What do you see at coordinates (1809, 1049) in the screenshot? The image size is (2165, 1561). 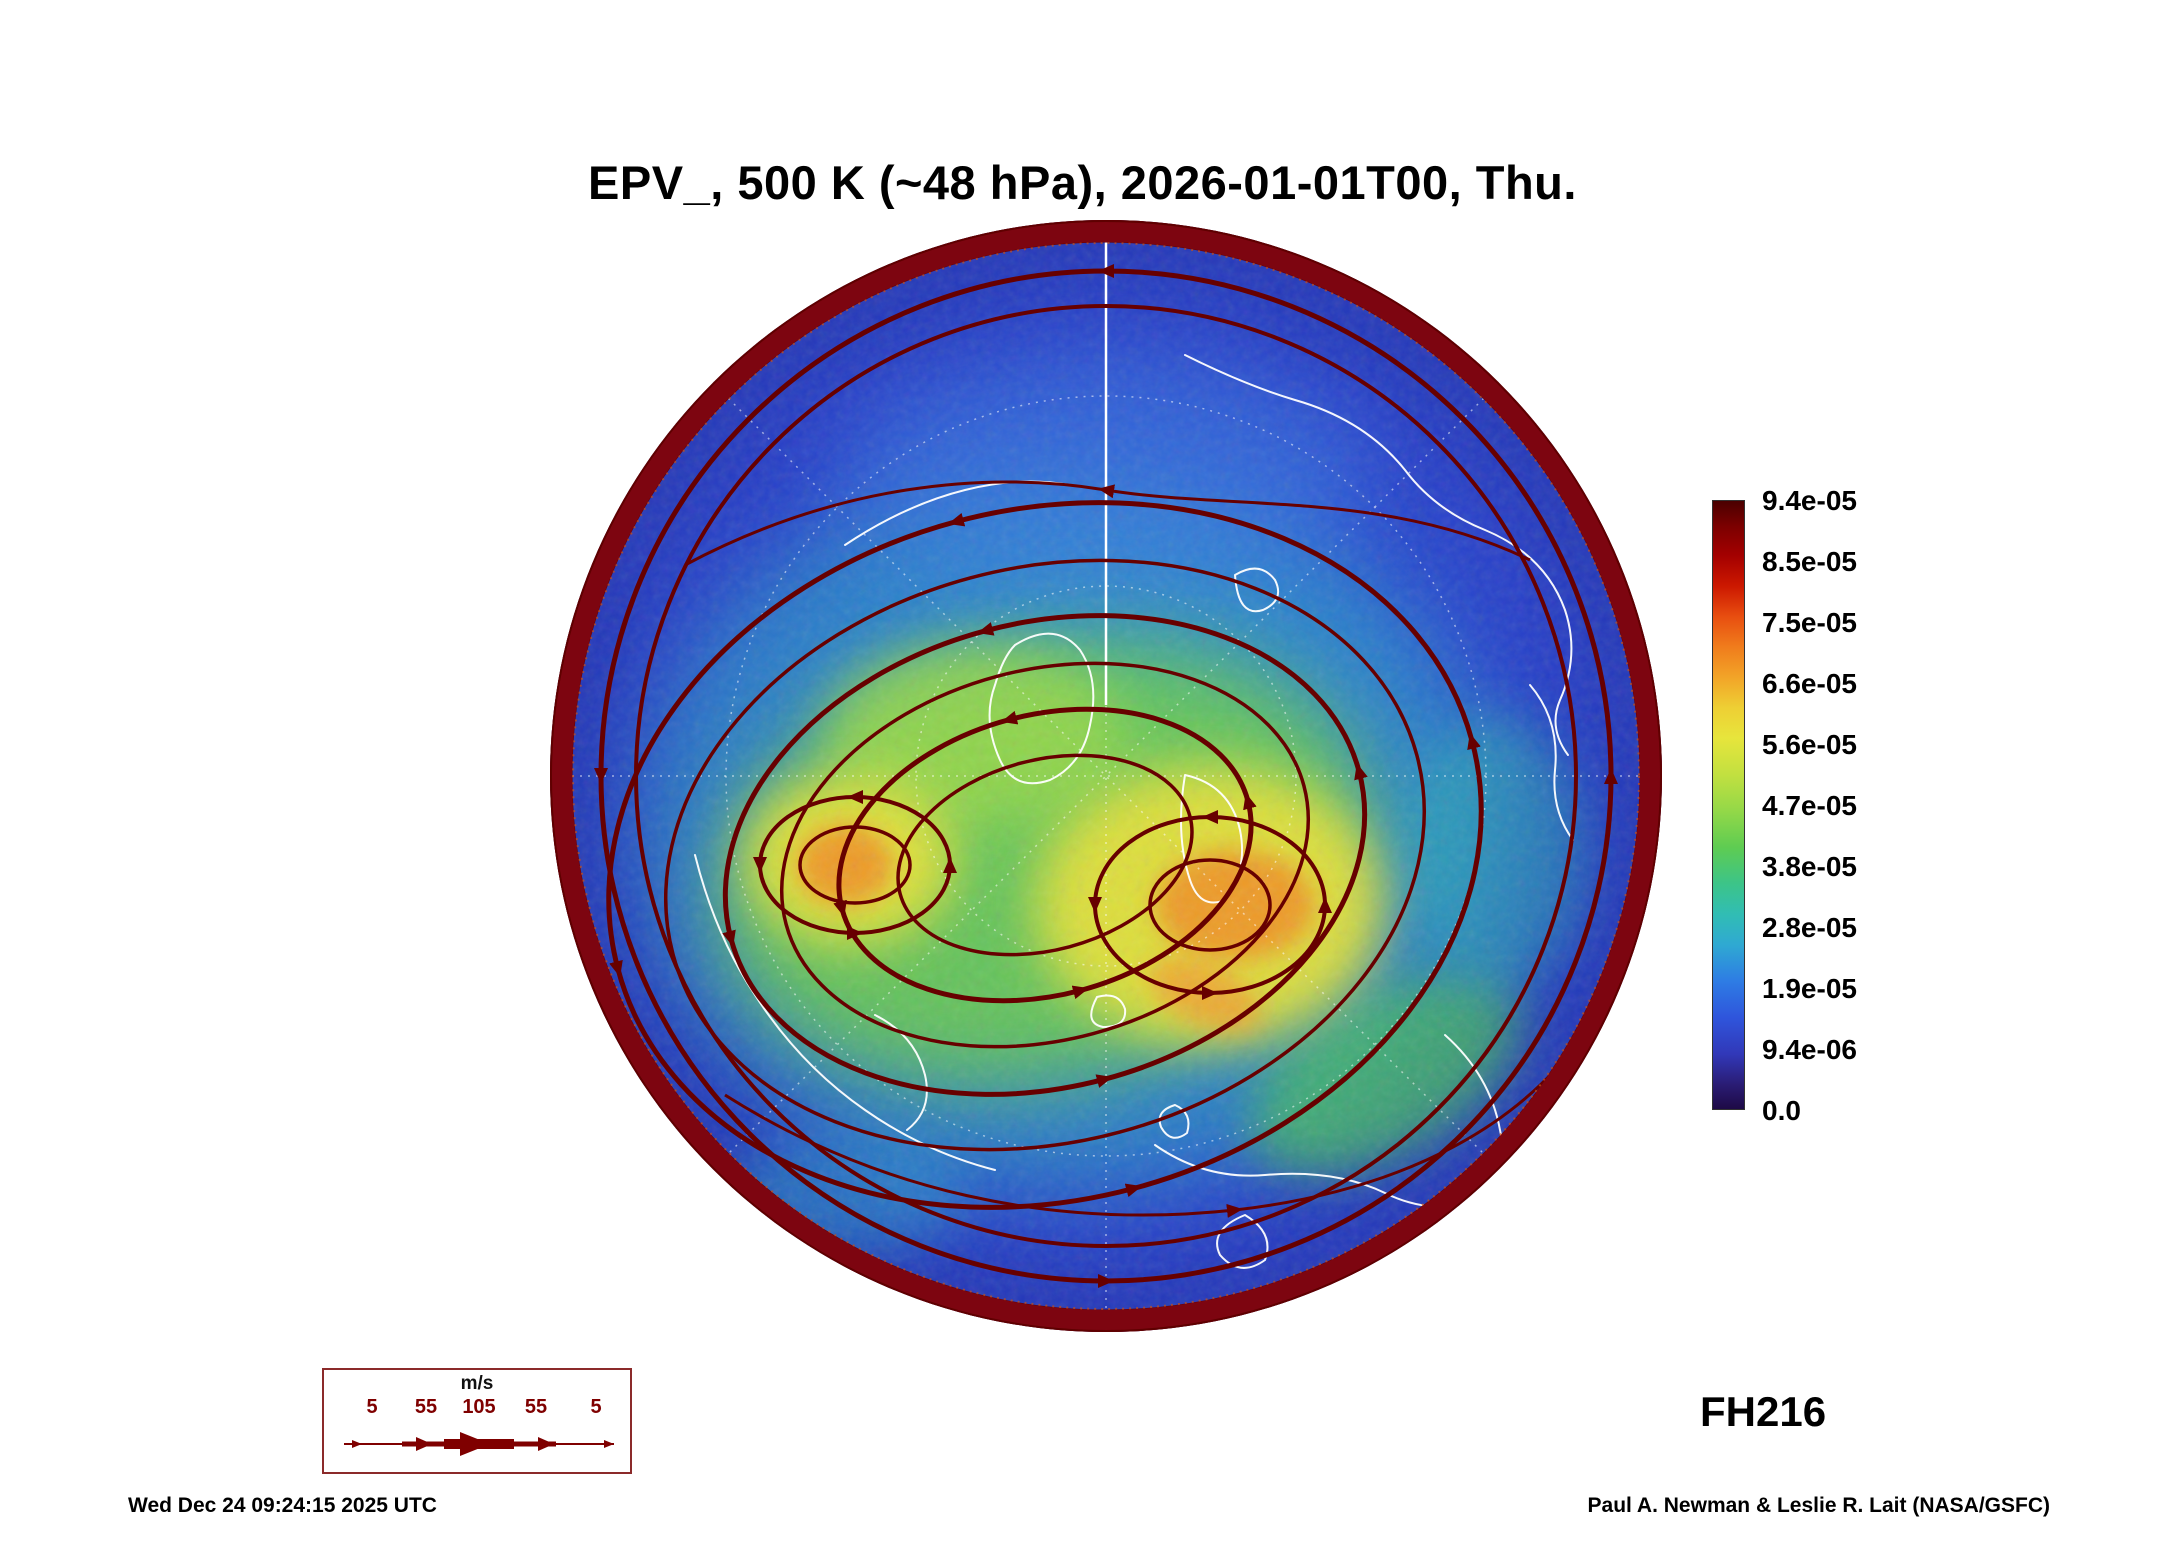 I see `colorbar-tick: 9.4e-06` at bounding box center [1809, 1049].